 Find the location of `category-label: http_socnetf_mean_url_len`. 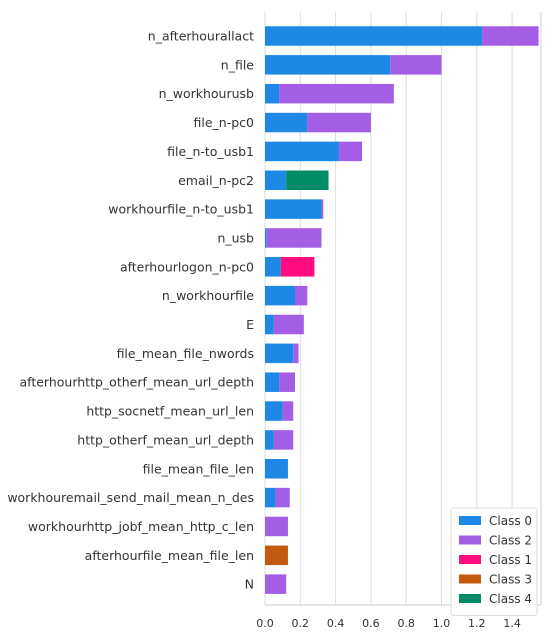

category-label: http_socnetf_mean_url_len is located at coordinates (170, 411).